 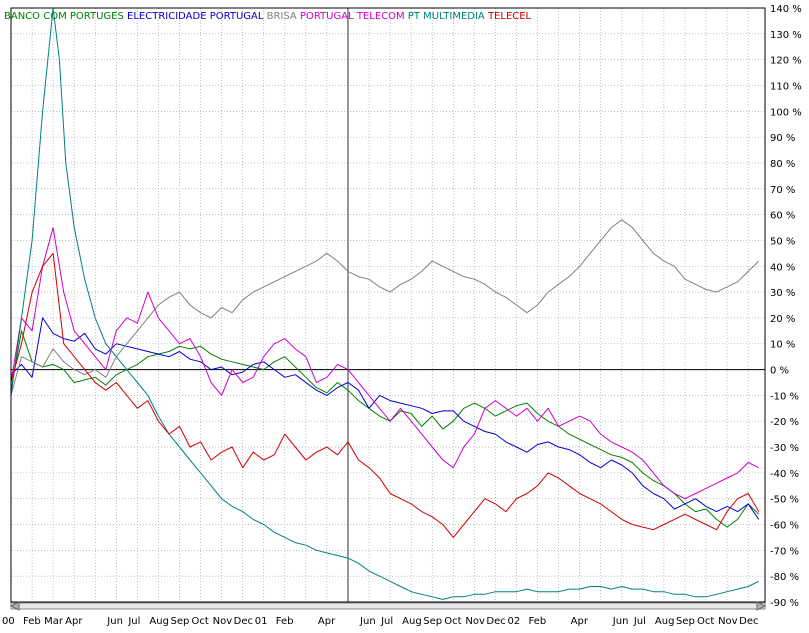 What do you see at coordinates (786, 61) in the screenshot?
I see `y-tick-label: 120 %` at bounding box center [786, 61].